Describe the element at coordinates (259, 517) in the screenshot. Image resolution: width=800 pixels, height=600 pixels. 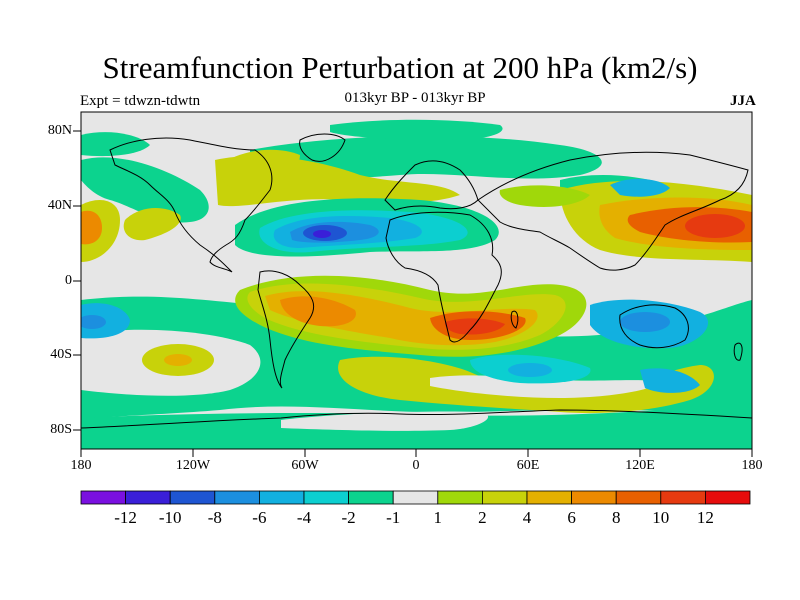
I see `colorbar-label: -6` at that location.